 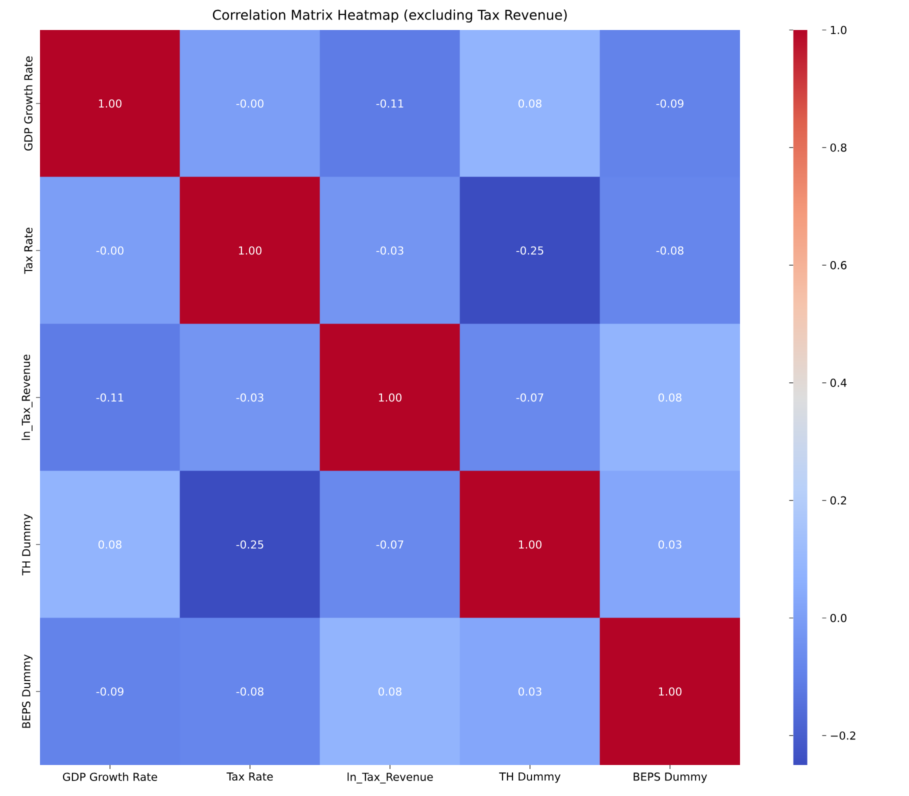 I want to click on color-bar-label: 1.0, so click(x=838, y=30).